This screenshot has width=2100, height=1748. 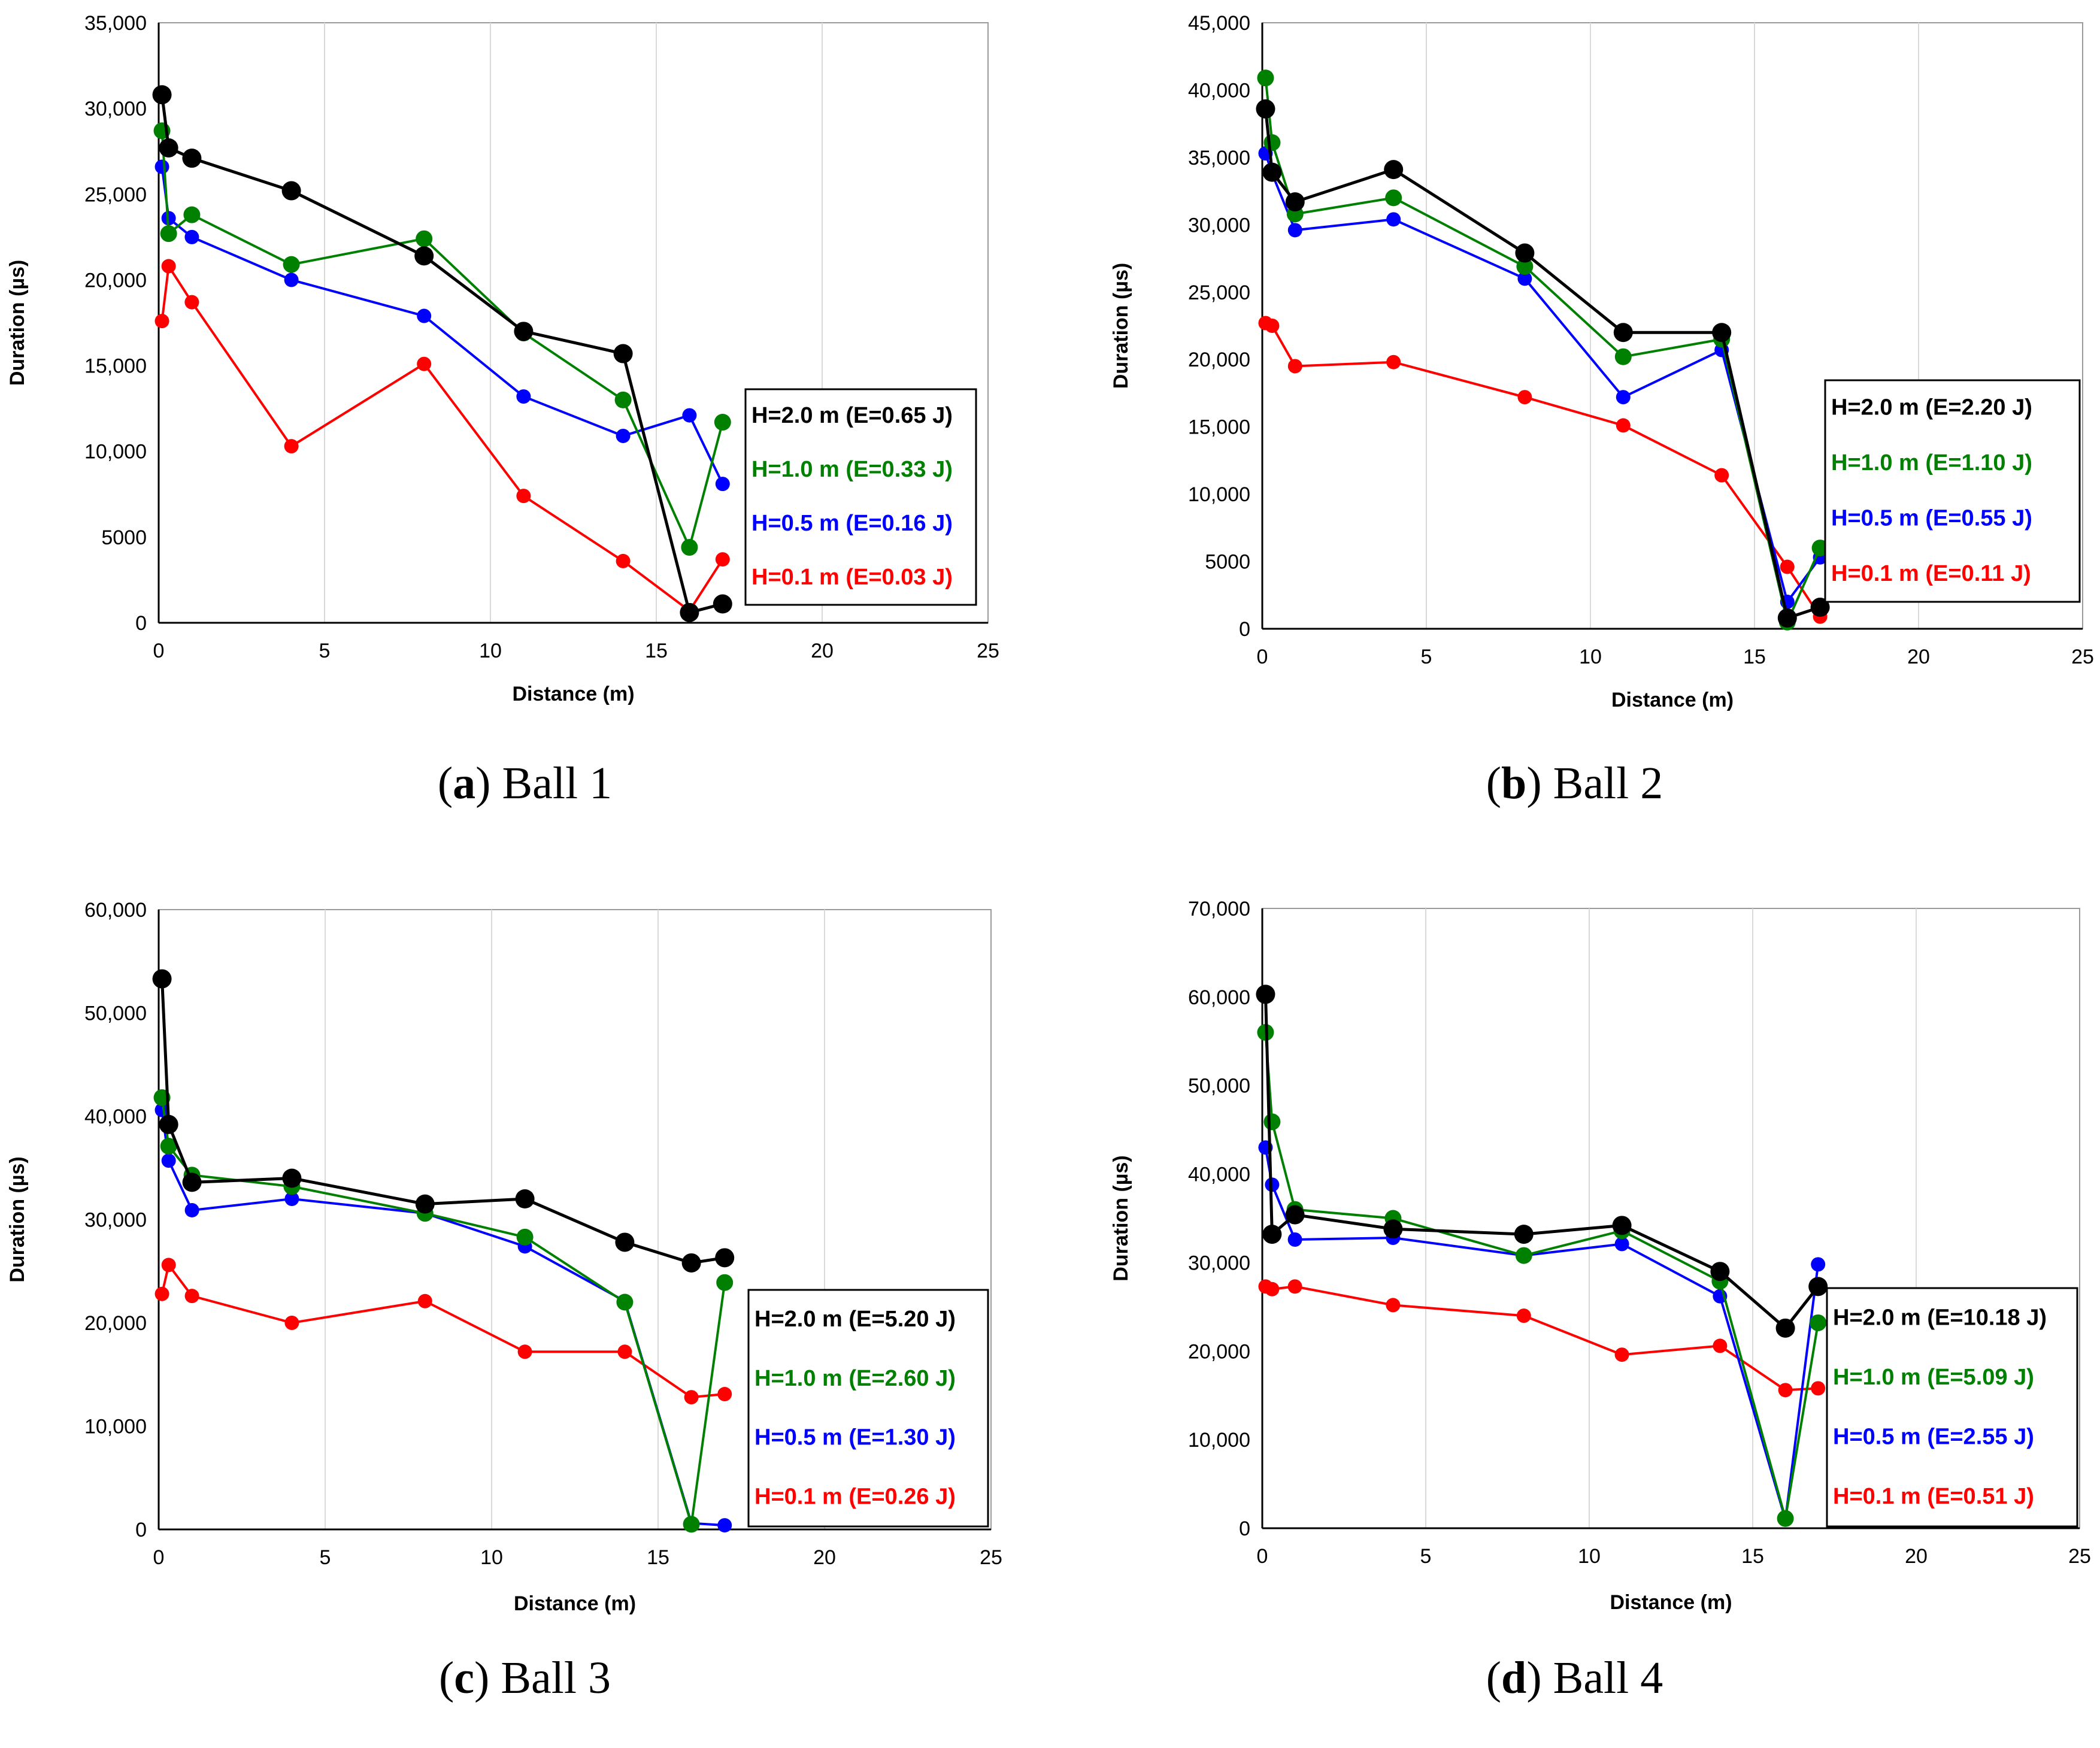 What do you see at coordinates (855, 1437) in the screenshot?
I see `legend-entry: H=0.5 m (E=1.30 J)` at bounding box center [855, 1437].